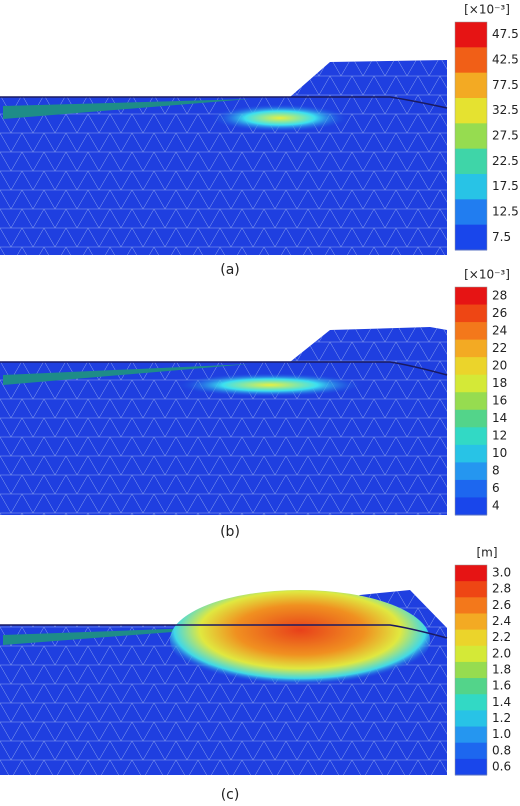  What do you see at coordinates (505, 34) in the screenshot?
I see `colorbar-label: 47.5` at bounding box center [505, 34].